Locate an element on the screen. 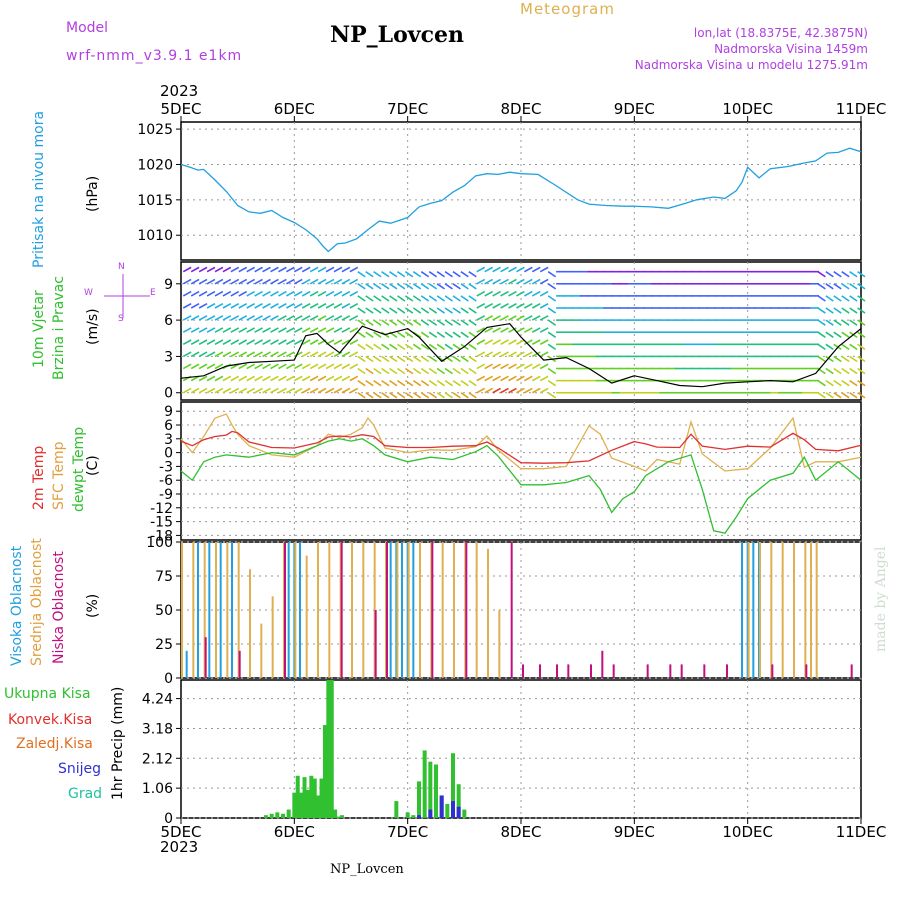 Image resolution: width=900 pixels, height=904 pixels. ytick-label-precip: 2.12 is located at coordinates (157, 759).